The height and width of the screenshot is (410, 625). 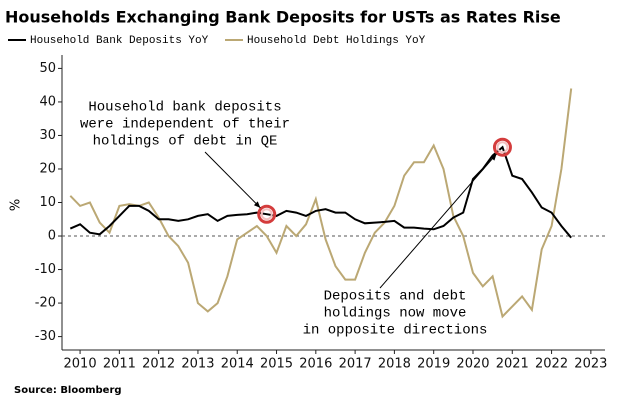 I want to click on annotation-text: were independent of their, so click(x=185, y=125).